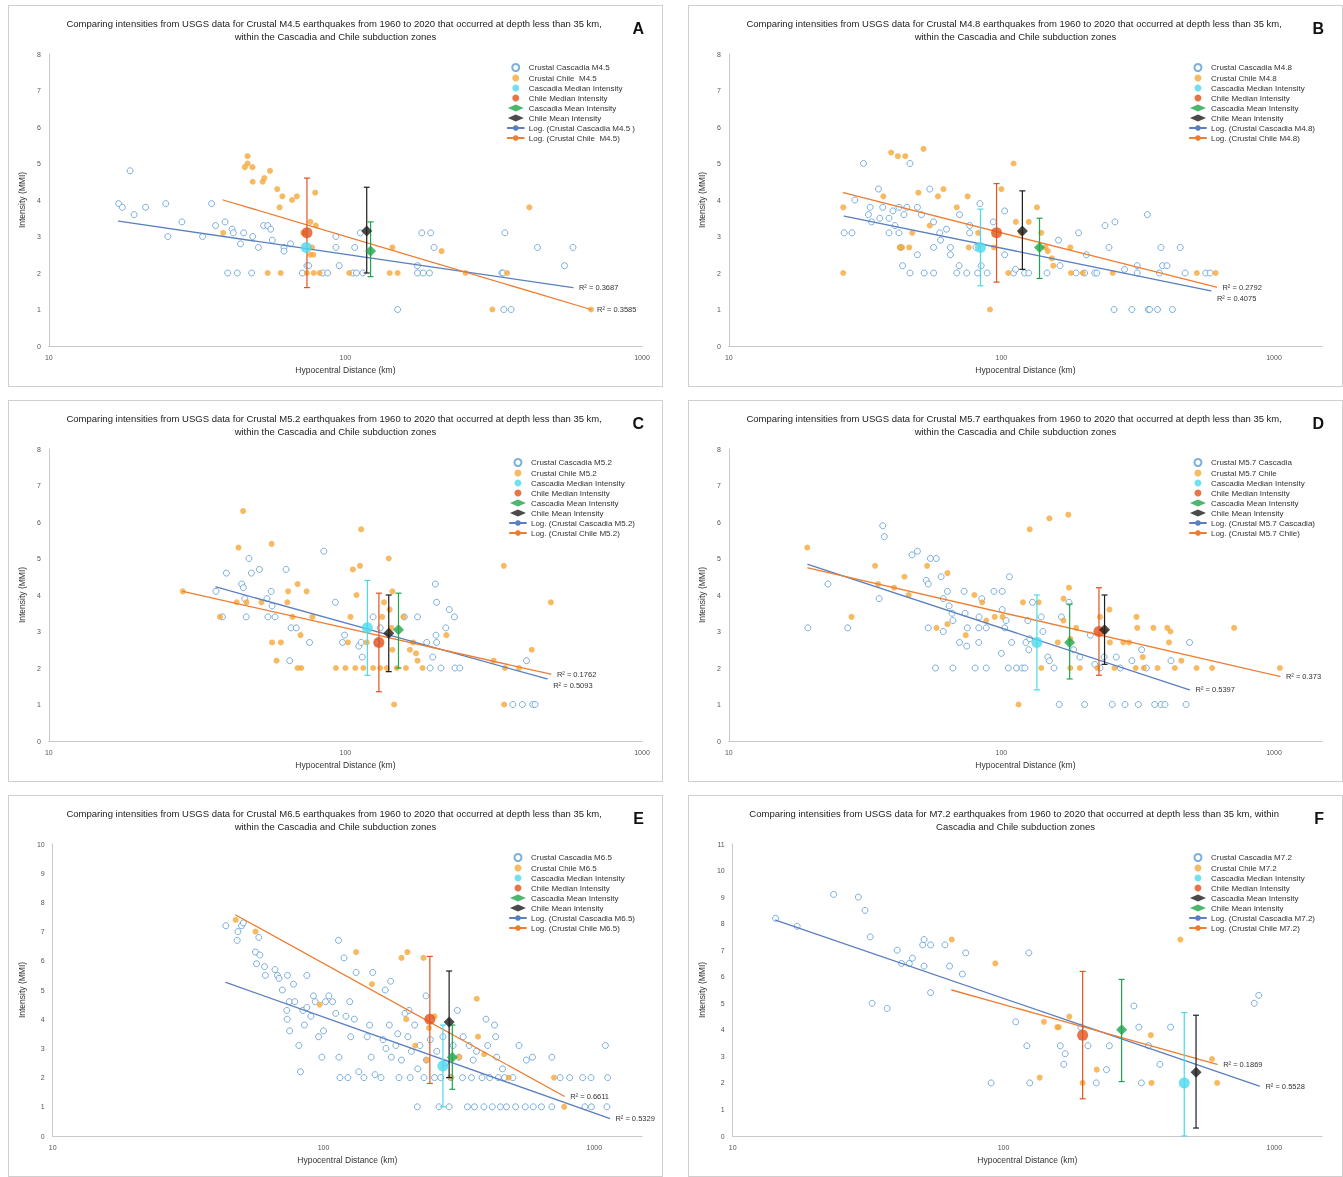  What do you see at coordinates (1251, 462) in the screenshot?
I see `legend-label: Crustal M5.7 Cascadia` at bounding box center [1251, 462].